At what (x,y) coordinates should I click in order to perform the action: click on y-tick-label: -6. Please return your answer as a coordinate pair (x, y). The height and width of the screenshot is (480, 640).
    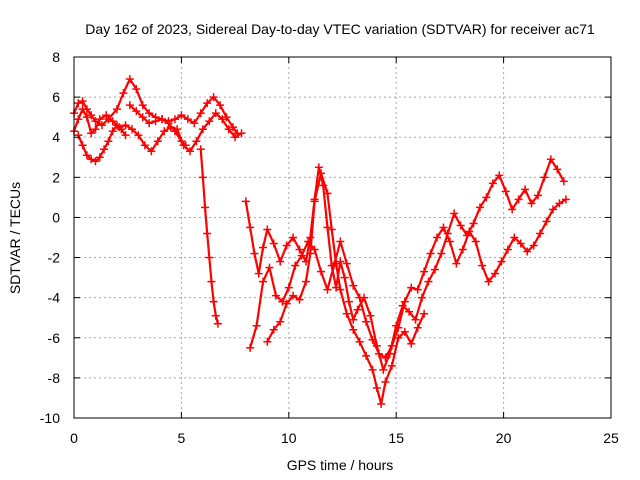
    Looking at the image, I should click on (54, 338).